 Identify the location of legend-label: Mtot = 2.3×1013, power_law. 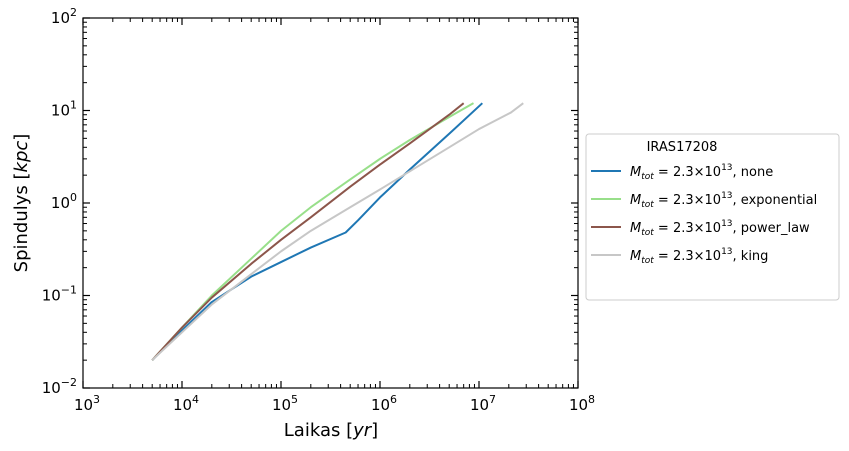
(720, 228).